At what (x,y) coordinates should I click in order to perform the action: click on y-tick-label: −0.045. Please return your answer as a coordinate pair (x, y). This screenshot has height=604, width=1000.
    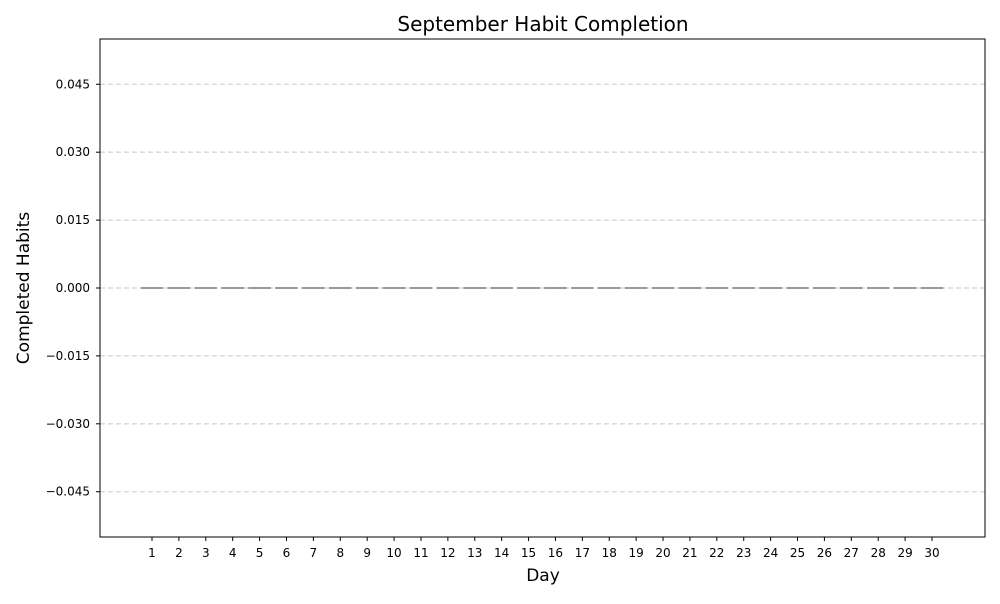
    Looking at the image, I should click on (68, 492).